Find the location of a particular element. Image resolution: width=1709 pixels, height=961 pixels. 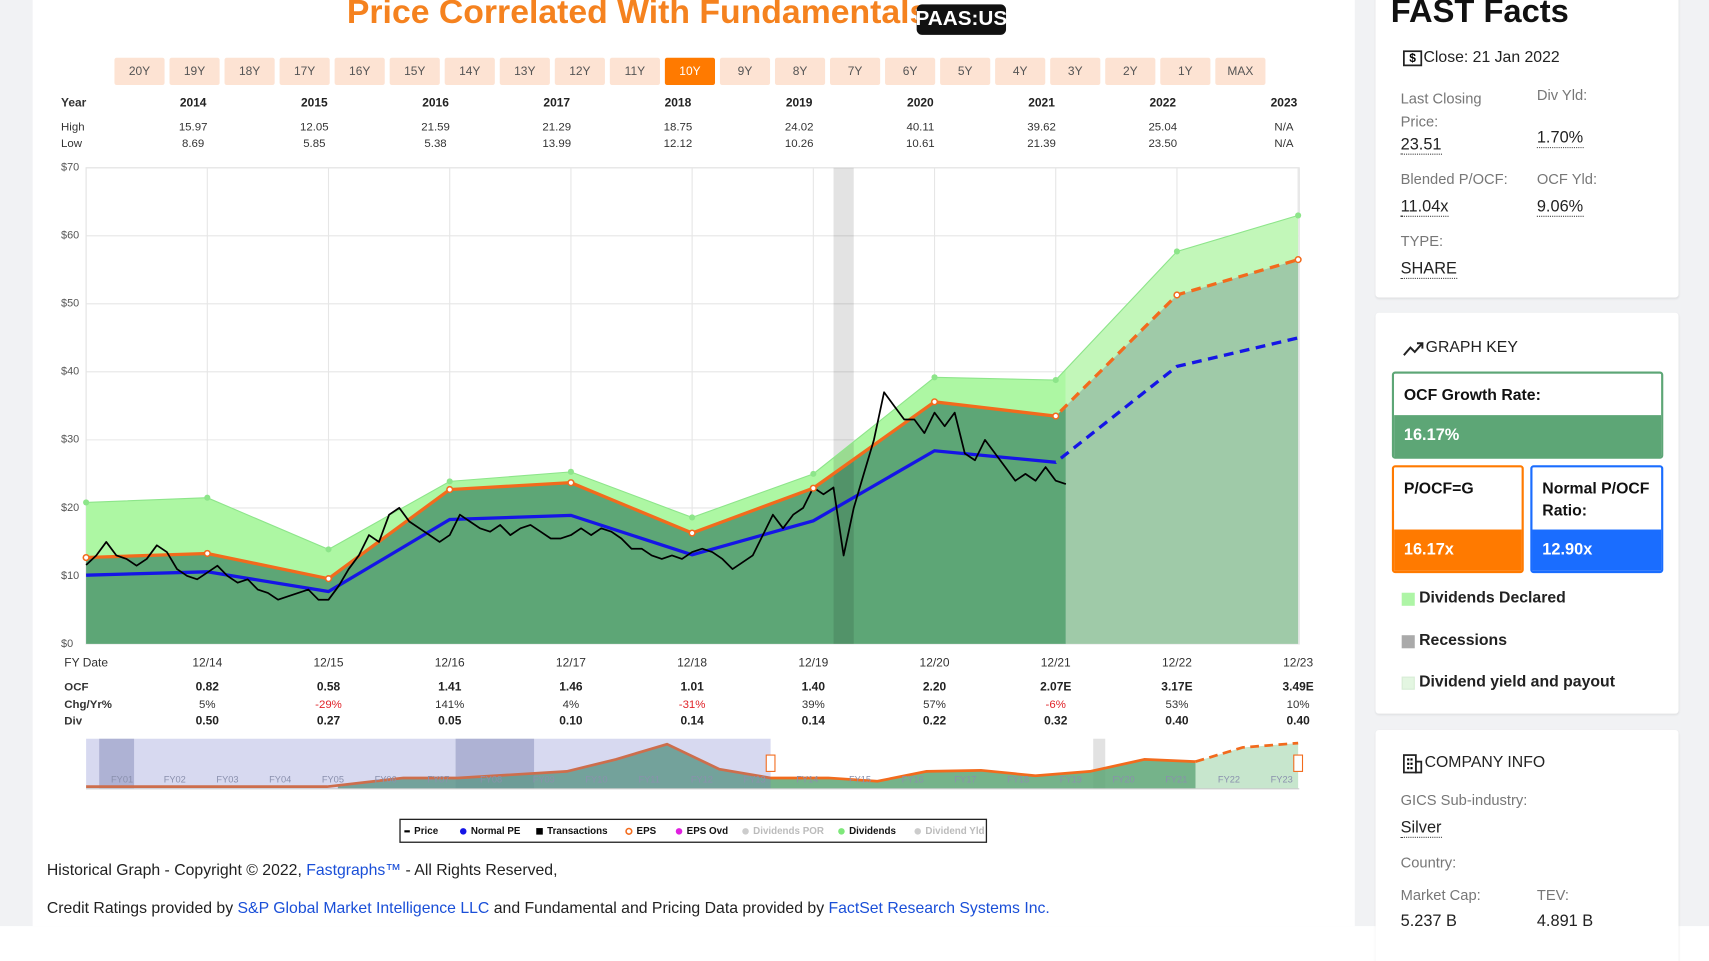

field-label: OCF Yld: is located at coordinates (1567, 179).